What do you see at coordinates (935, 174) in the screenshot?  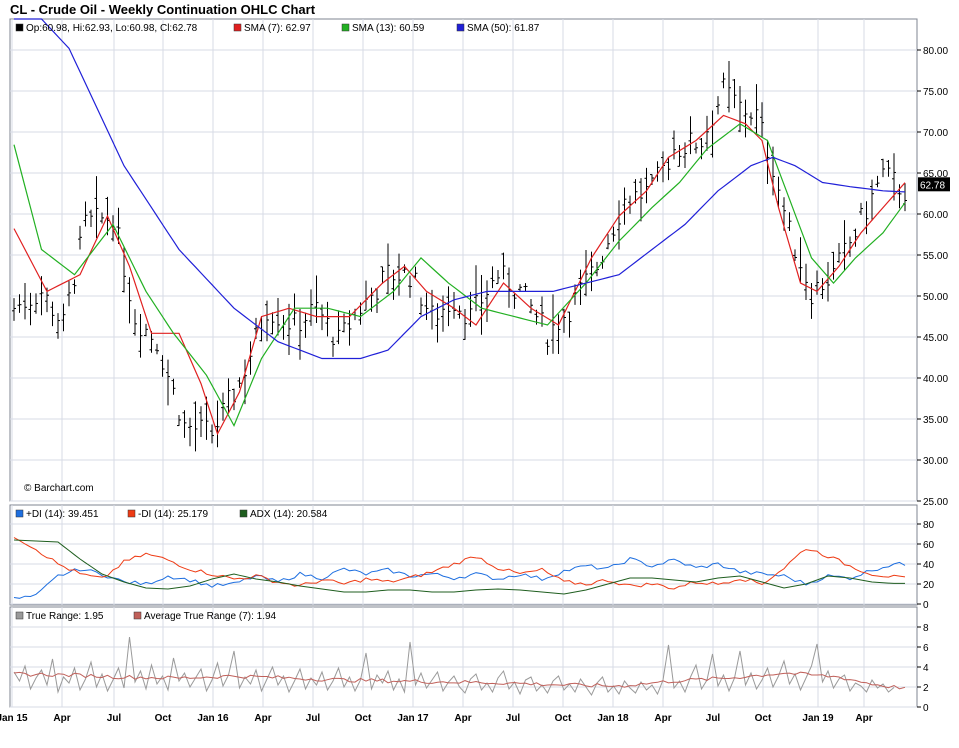 I see `y-tick-label: 65.00` at bounding box center [935, 174].